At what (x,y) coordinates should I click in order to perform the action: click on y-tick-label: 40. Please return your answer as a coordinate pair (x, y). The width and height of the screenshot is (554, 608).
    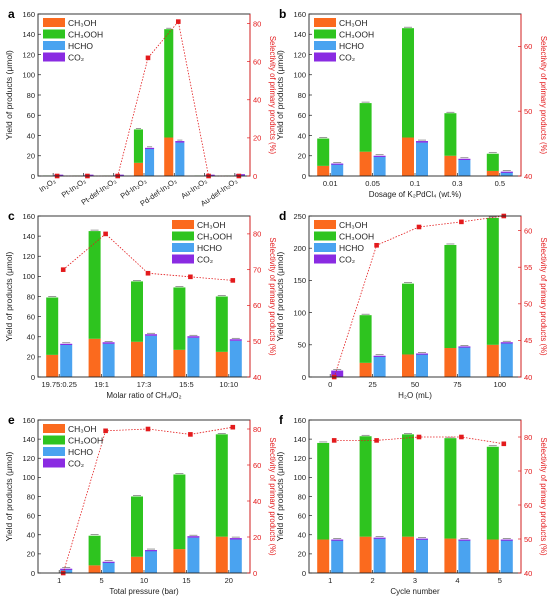
    Looking at the image, I should click on (302, 135).